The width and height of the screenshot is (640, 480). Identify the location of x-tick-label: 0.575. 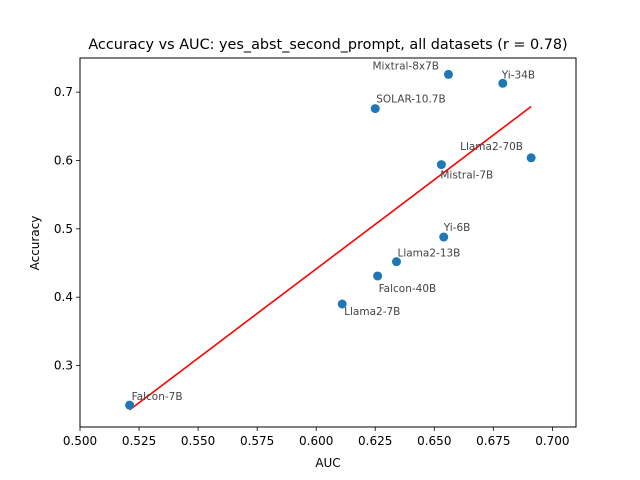
(257, 441).